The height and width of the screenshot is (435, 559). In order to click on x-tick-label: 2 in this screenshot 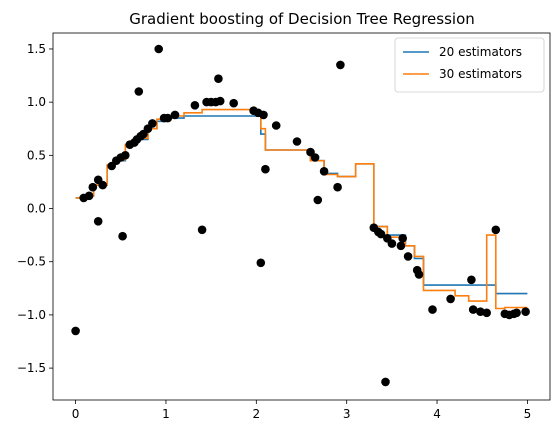, I will do `click(256, 414)`.